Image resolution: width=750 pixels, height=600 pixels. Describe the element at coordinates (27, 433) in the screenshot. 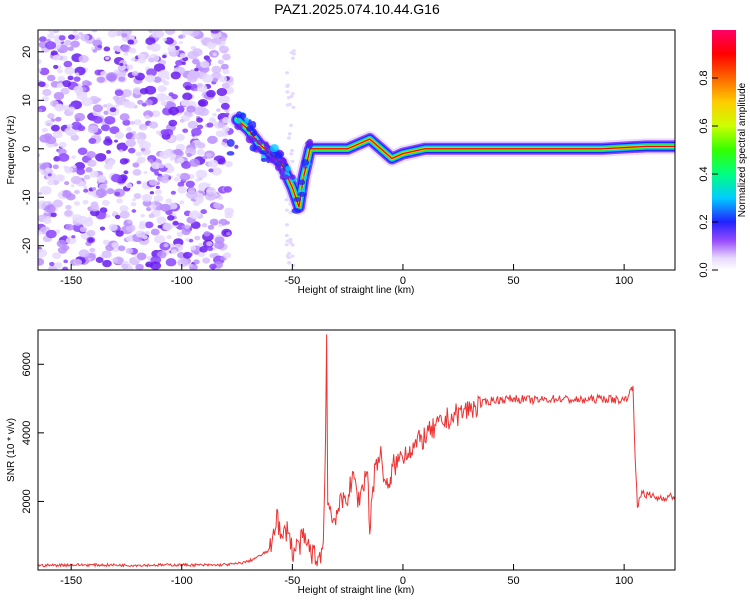

I see `bottom-ytick-label: 4000` at that location.